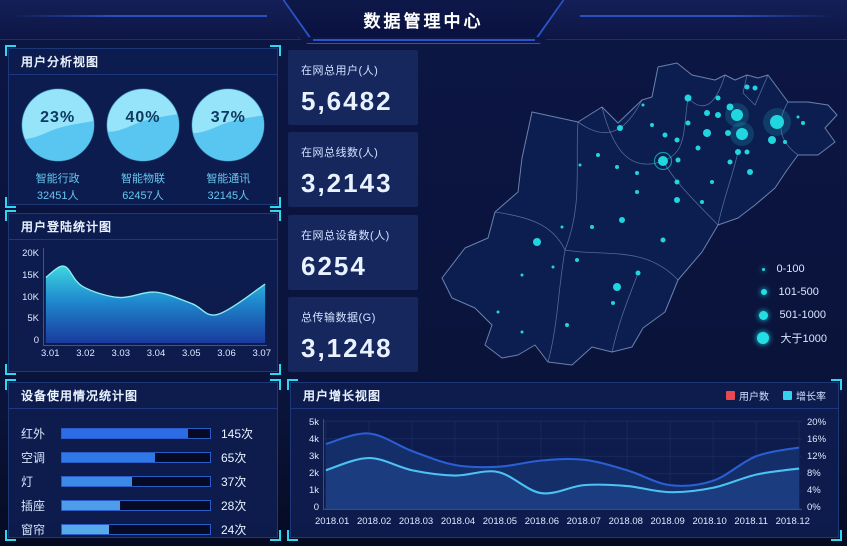 This screenshot has height=546, width=847. I want to click on page-title: 数据管理中心, so click(423, 21).